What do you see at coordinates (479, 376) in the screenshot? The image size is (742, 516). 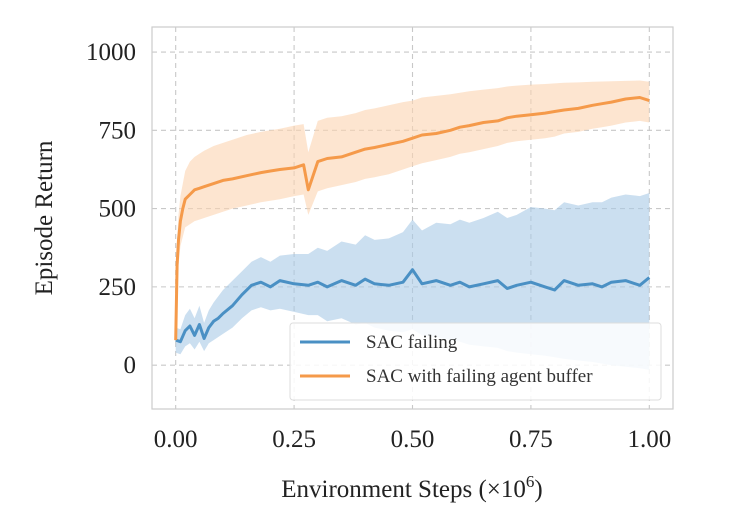 I see `legend-label-sac-with-buffer: SAC with failing agent buffer` at bounding box center [479, 376].